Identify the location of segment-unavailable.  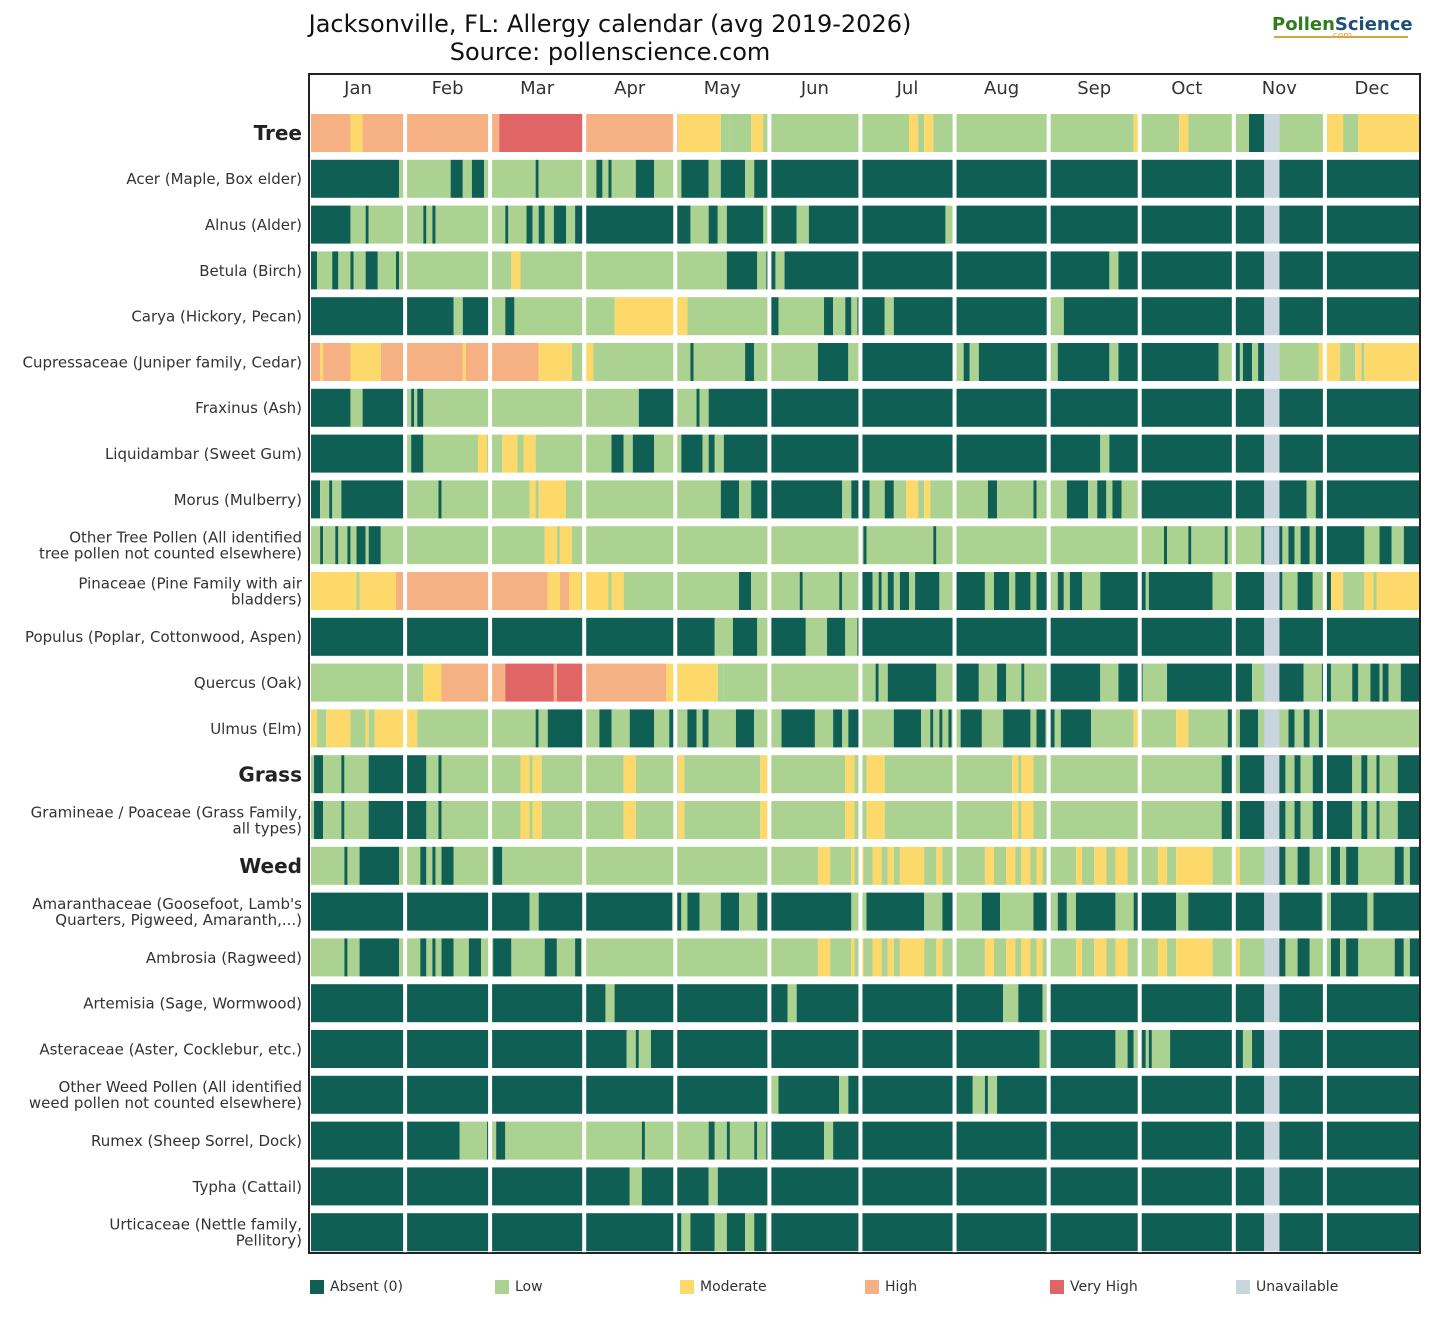
(1272, 1186).